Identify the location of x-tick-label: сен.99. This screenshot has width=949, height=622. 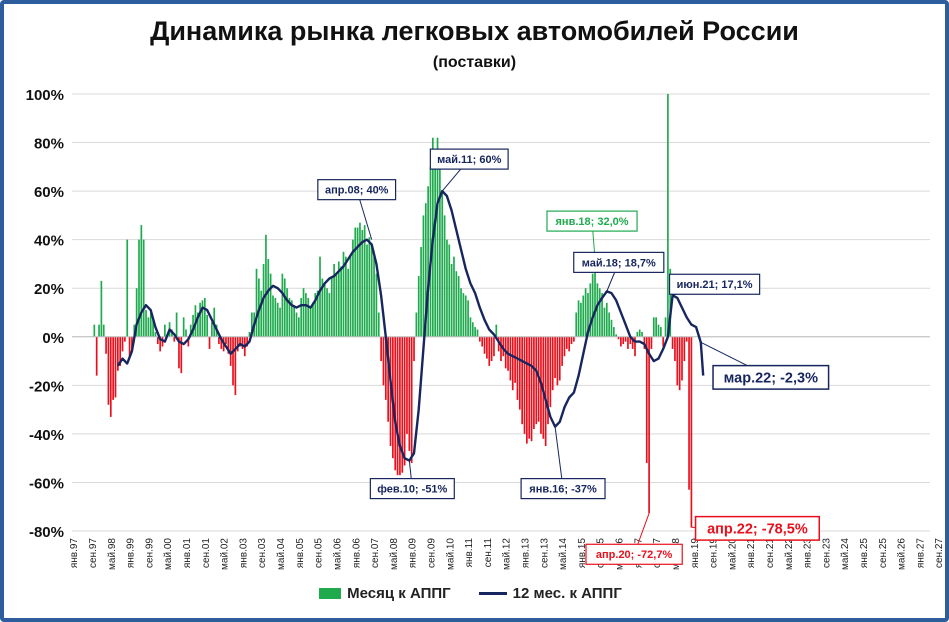
(149, 553).